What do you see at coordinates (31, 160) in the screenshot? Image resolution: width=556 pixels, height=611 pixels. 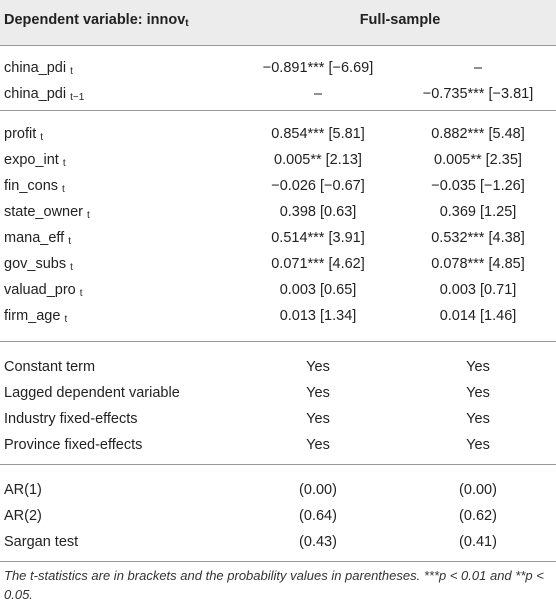 I see `row-name: expo_int` at bounding box center [31, 160].